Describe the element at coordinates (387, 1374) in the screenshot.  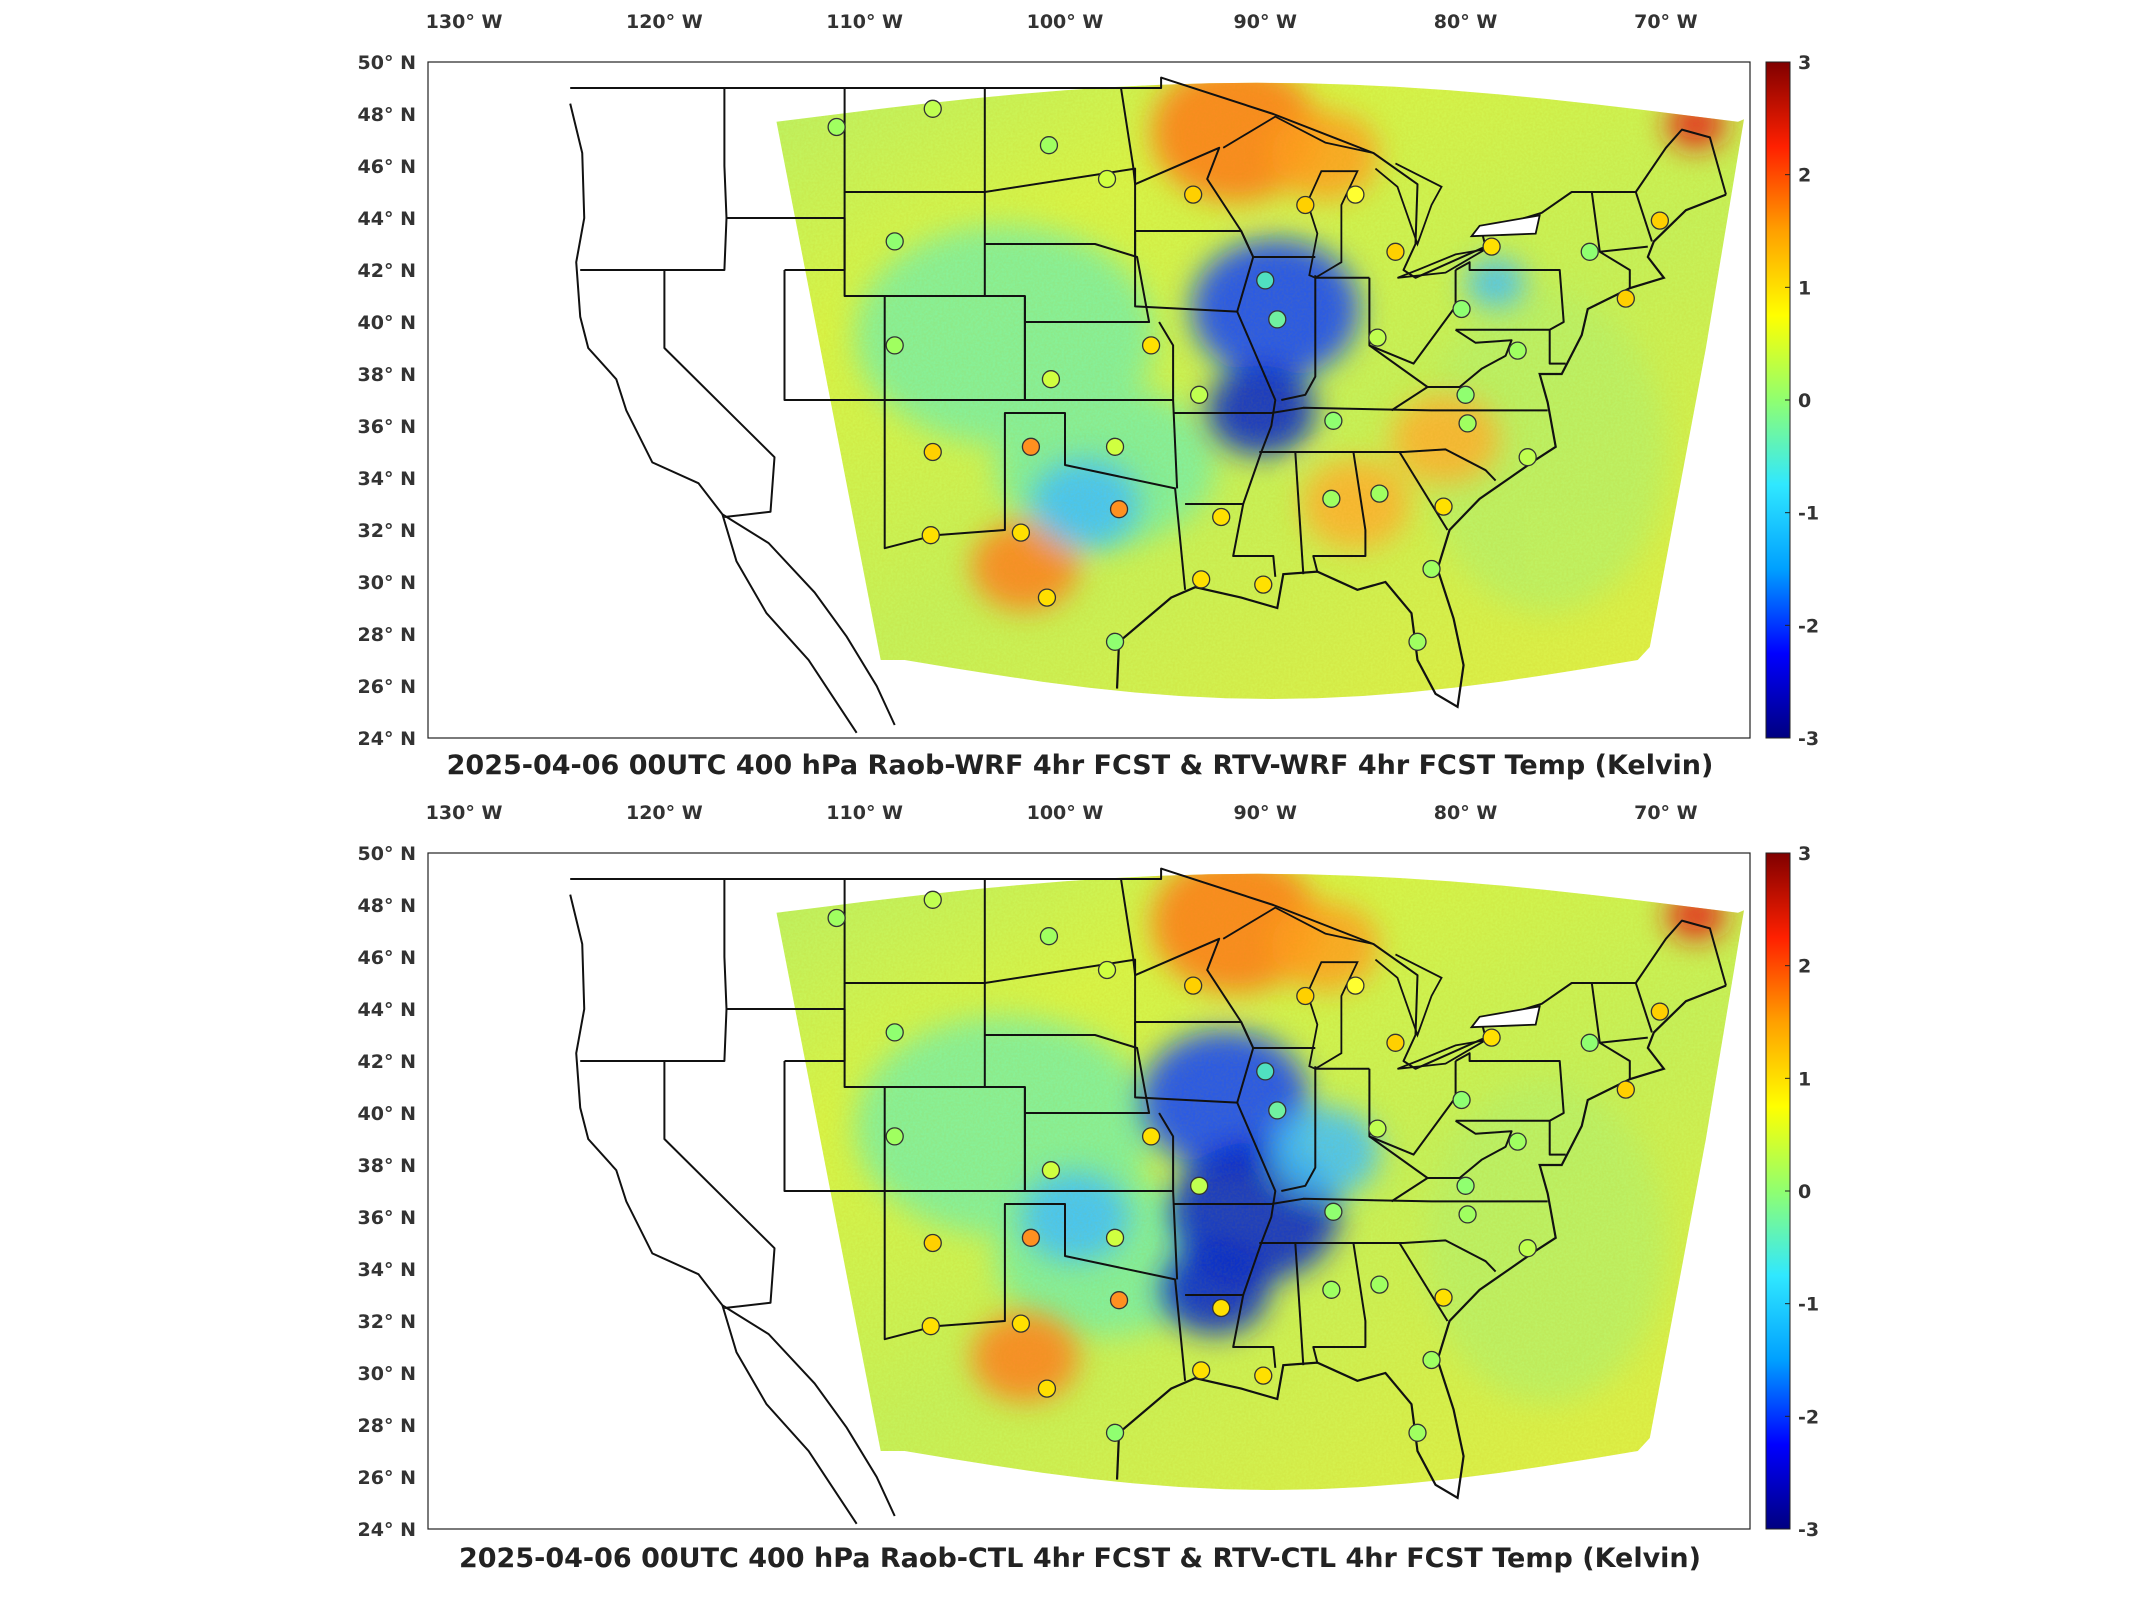
I see `latitude-label: 30° N` at that location.